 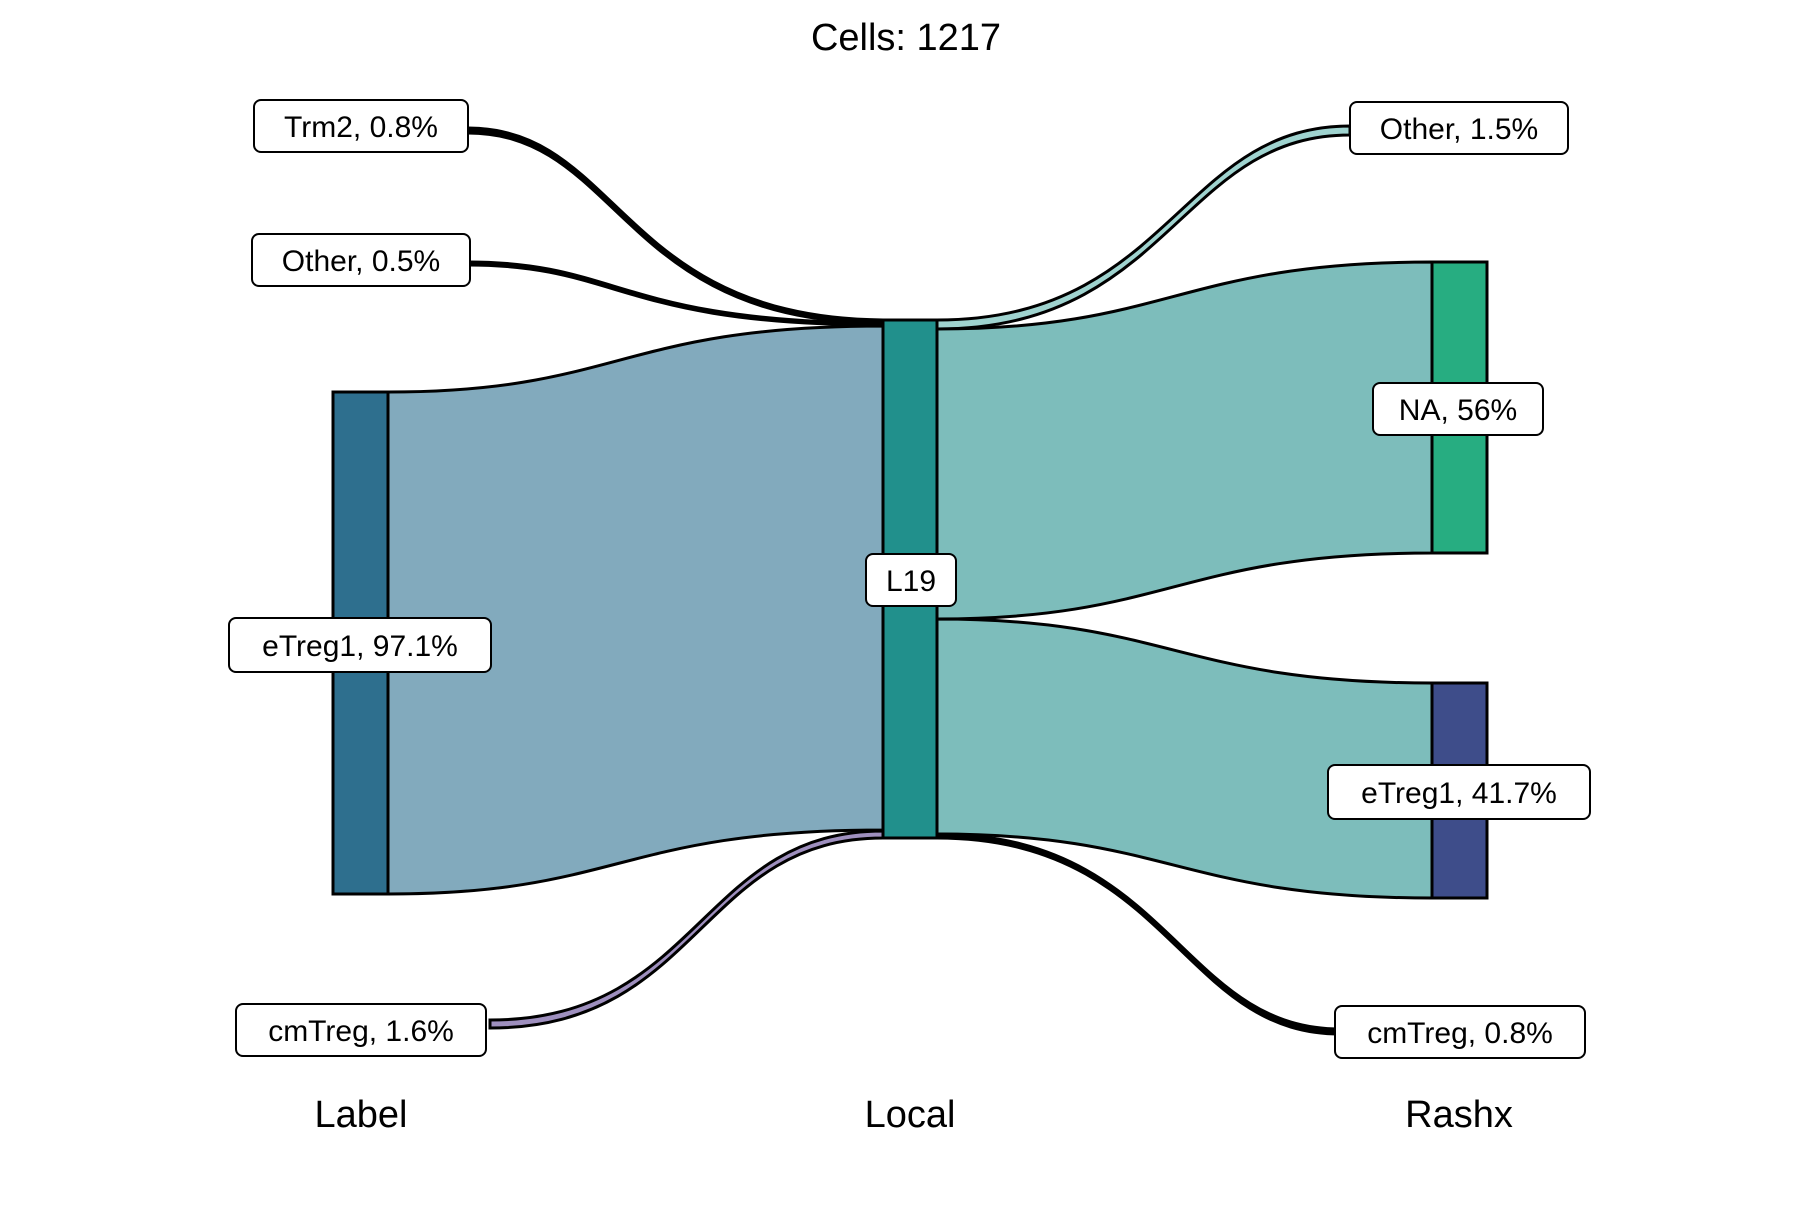 I want to click on axis-label-label: Label, so click(x=361, y=1115).